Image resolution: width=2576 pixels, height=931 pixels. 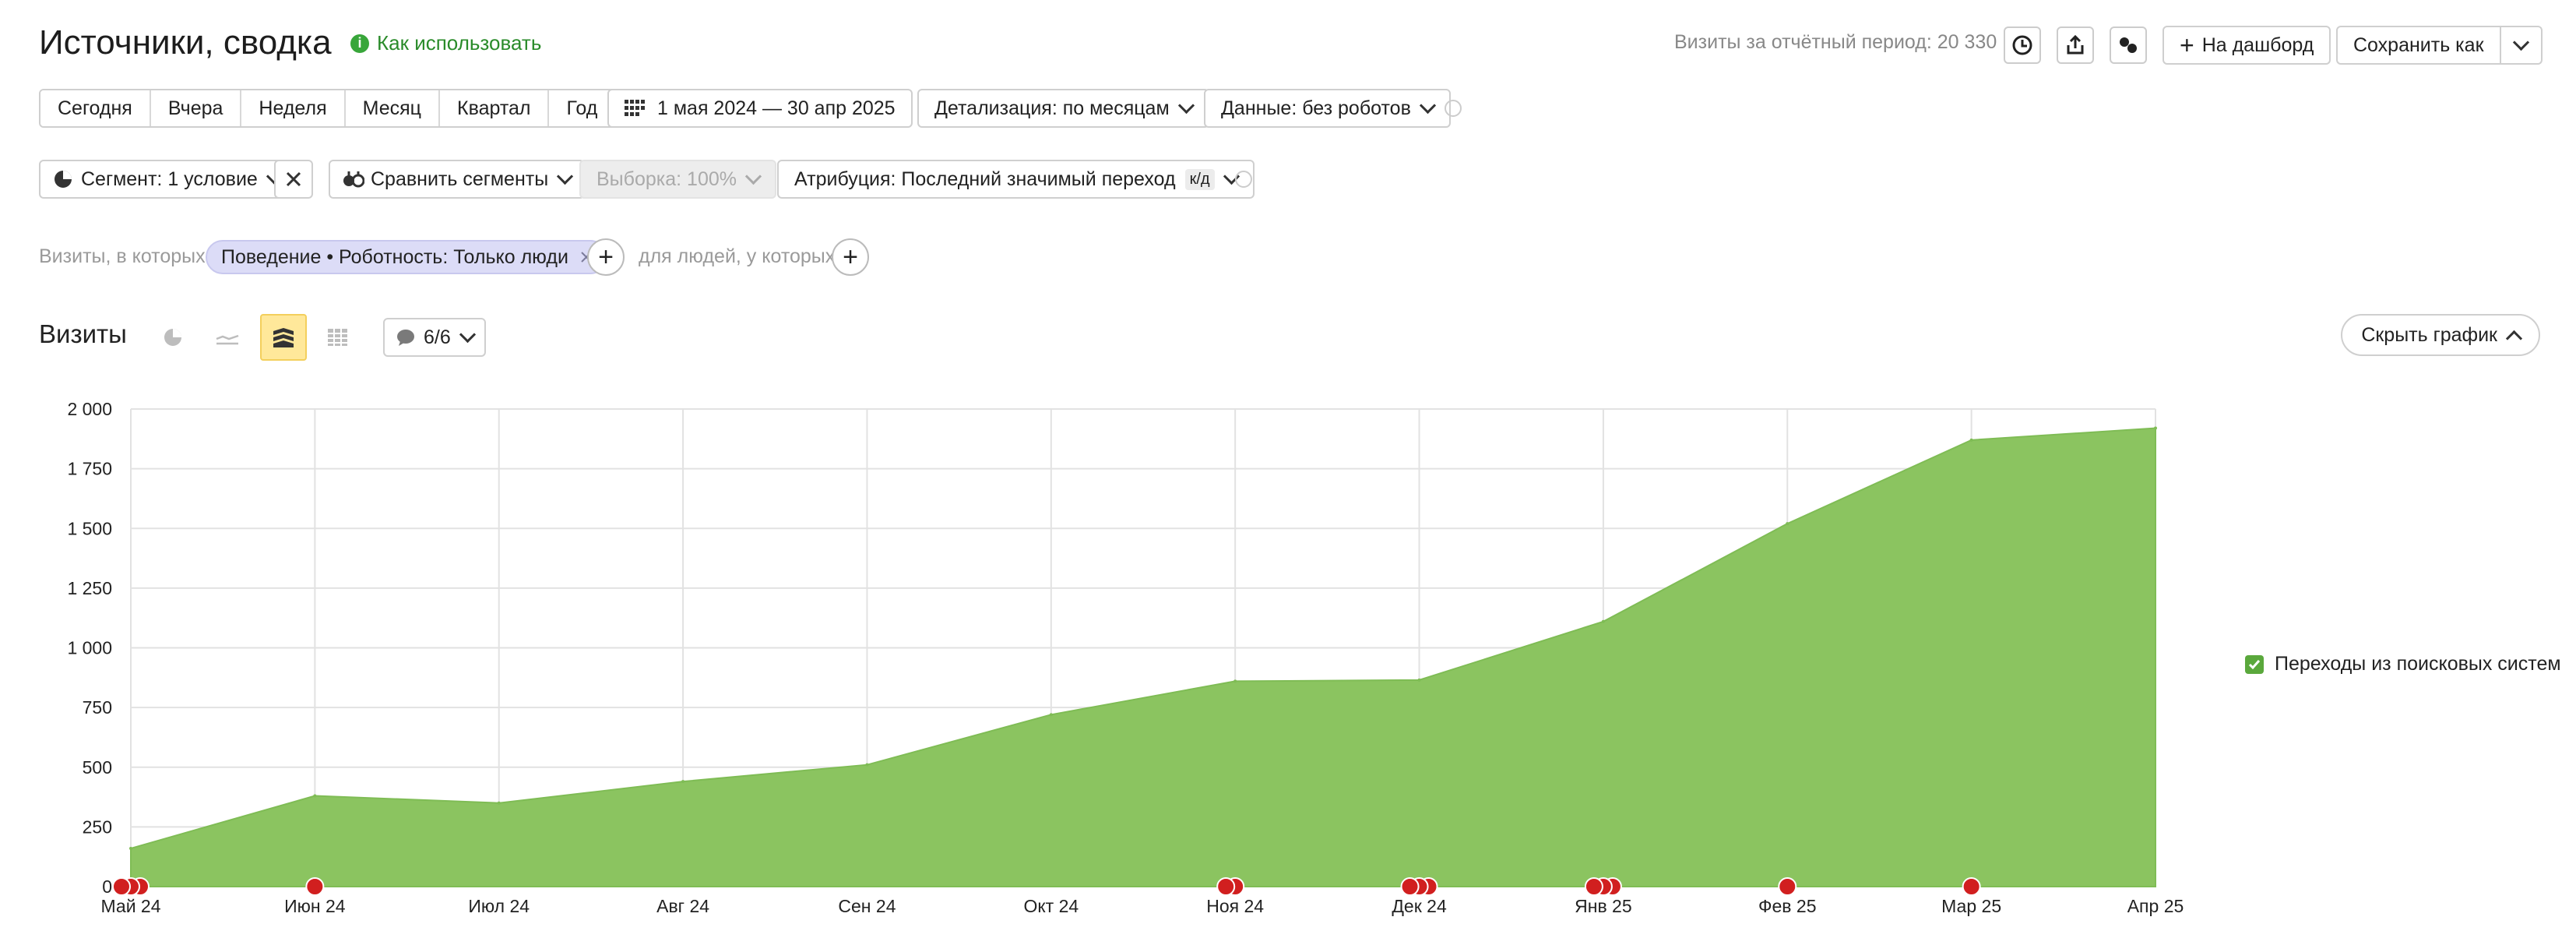 What do you see at coordinates (122, 256) in the screenshot?
I see `visits-condition-prefix: Визиты, в которых` at bounding box center [122, 256].